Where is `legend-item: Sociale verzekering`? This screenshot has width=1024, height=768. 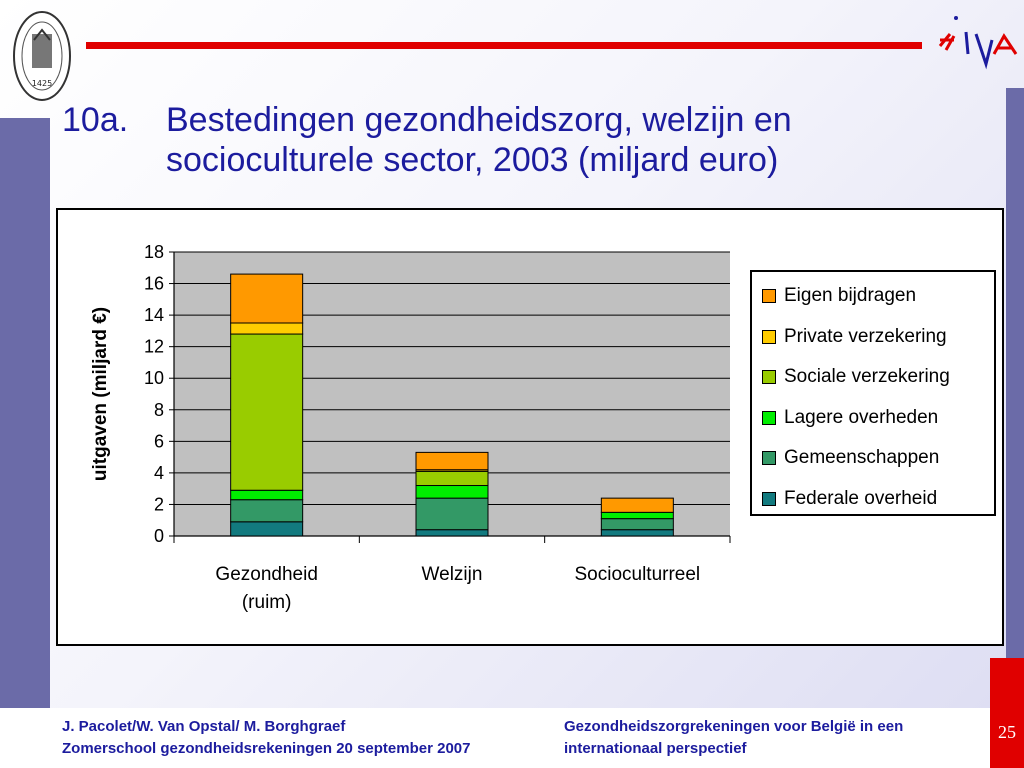
legend-item: Sociale verzekering is located at coordinates (856, 377).